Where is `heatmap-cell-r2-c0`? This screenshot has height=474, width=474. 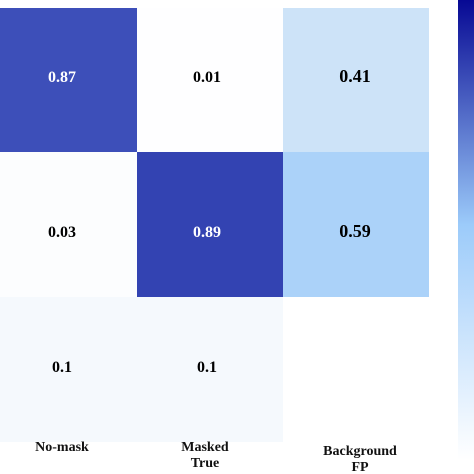 heatmap-cell-r2-c0 is located at coordinates (68, 369).